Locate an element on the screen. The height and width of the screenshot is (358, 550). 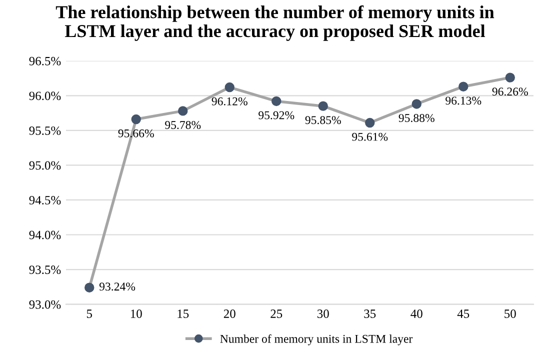
x-tick-label: 40 is located at coordinates (416, 314).